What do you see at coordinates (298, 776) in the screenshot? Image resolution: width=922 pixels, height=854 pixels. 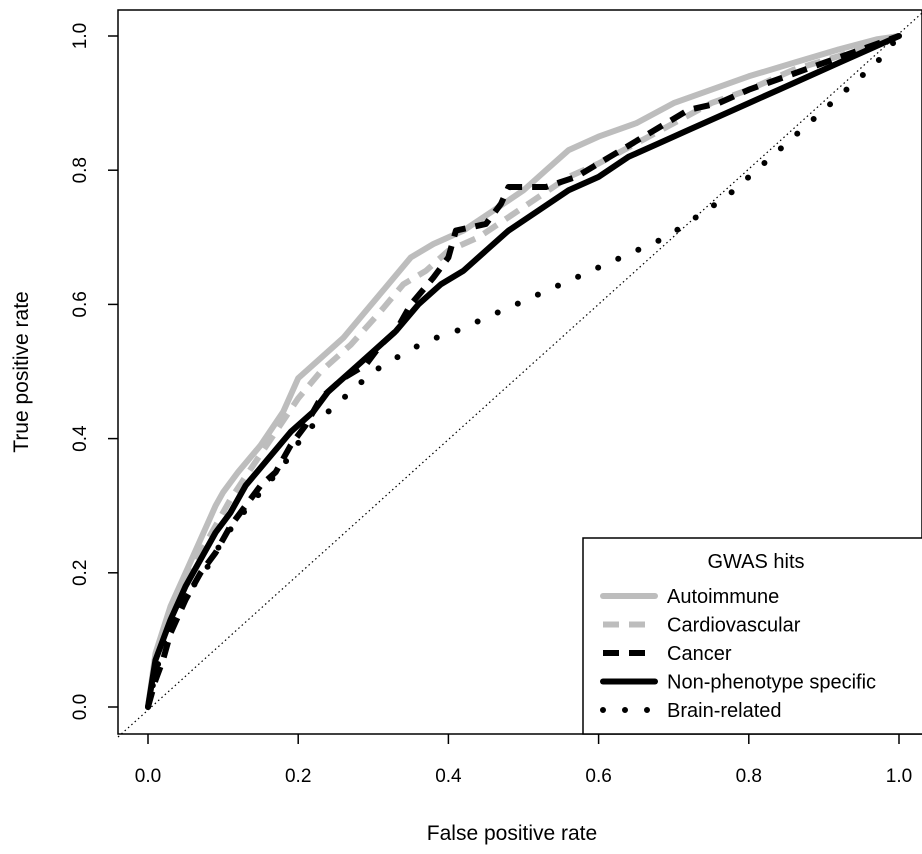 I see `x-tick-label: 0.2` at bounding box center [298, 776].